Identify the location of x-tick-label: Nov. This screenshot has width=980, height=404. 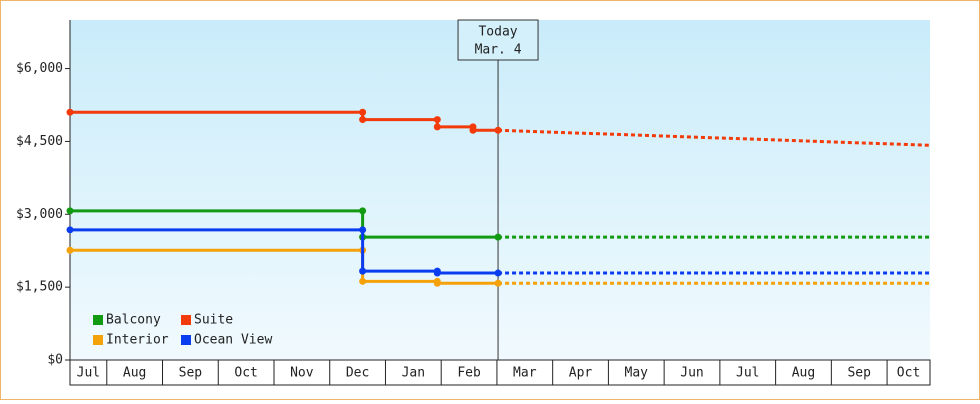
(302, 373).